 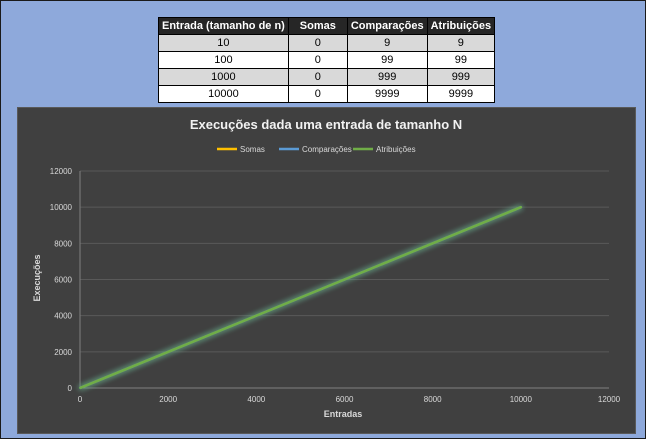 I want to click on x-tick-label: 12000, so click(x=609, y=399).